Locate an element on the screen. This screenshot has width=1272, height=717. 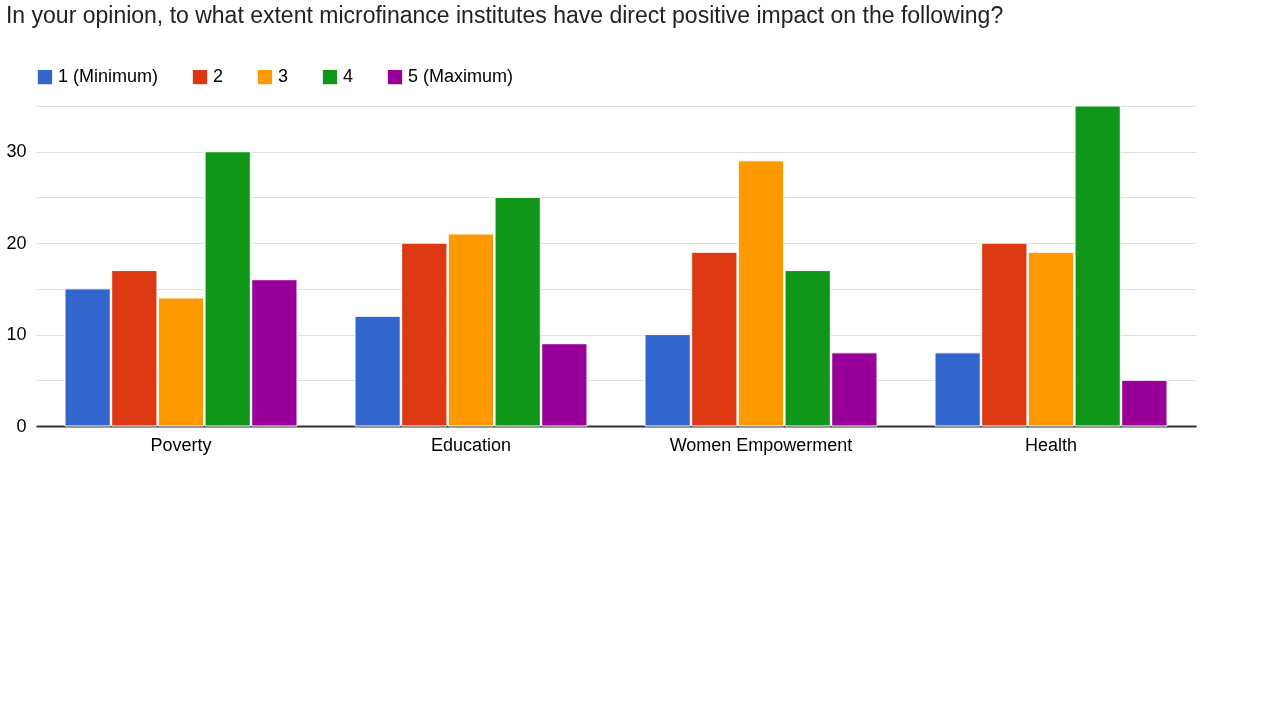
legend-label: 5 (Maximum) is located at coordinates (461, 76).